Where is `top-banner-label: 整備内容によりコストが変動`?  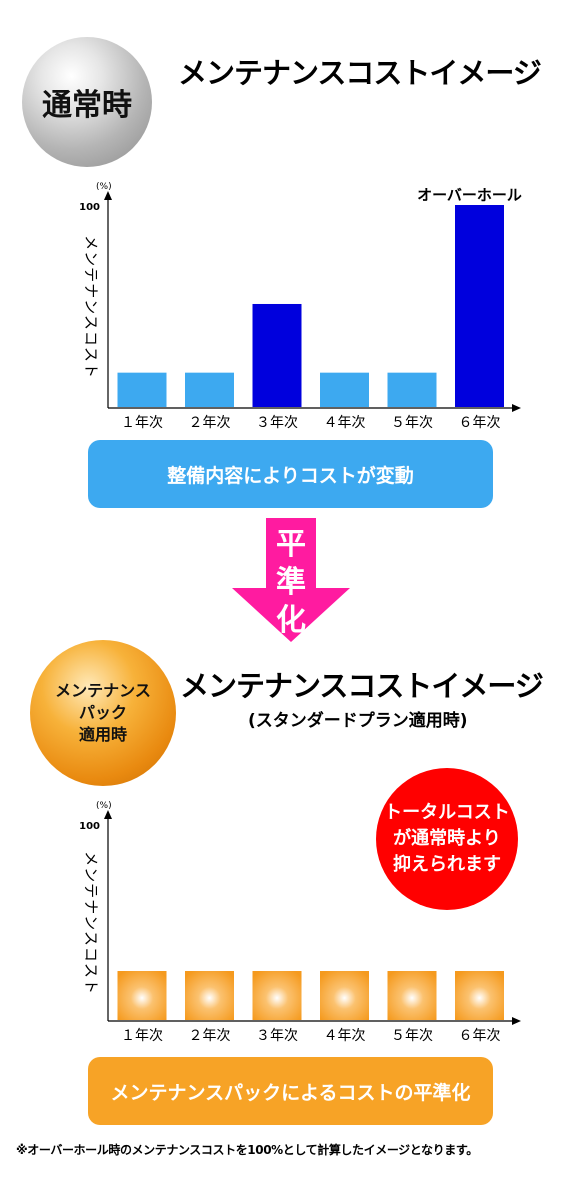 top-banner-label: 整備内容によりコストが変動 is located at coordinates (290, 475).